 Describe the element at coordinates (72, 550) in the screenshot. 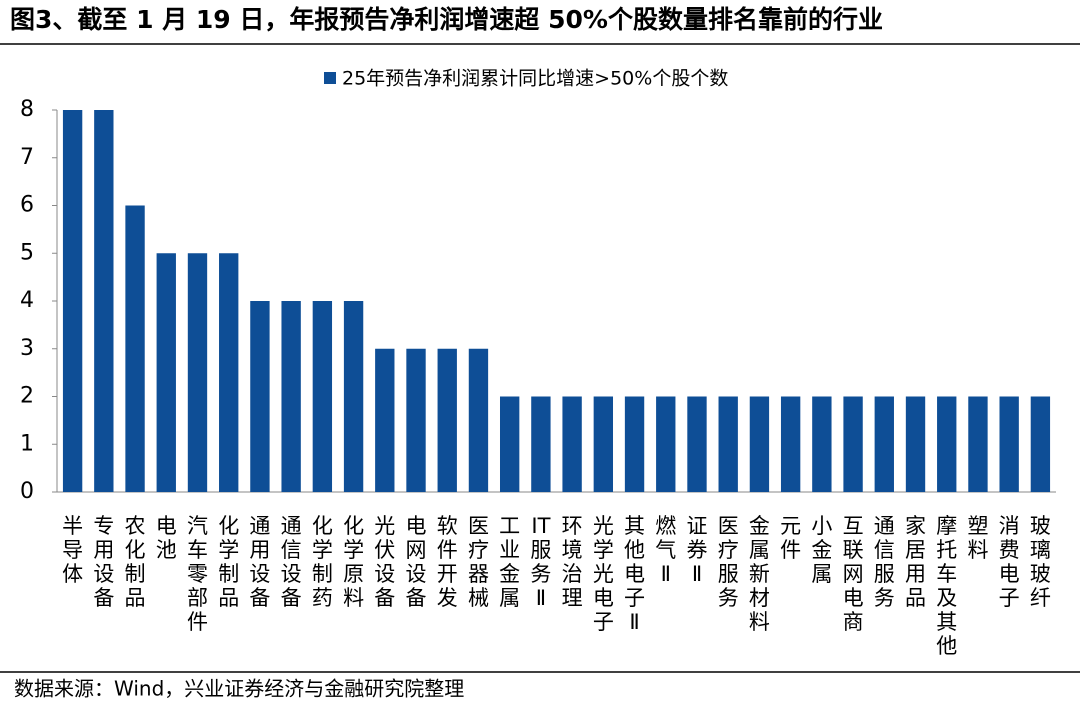

I see `x-tick-label: 半导体` at that location.